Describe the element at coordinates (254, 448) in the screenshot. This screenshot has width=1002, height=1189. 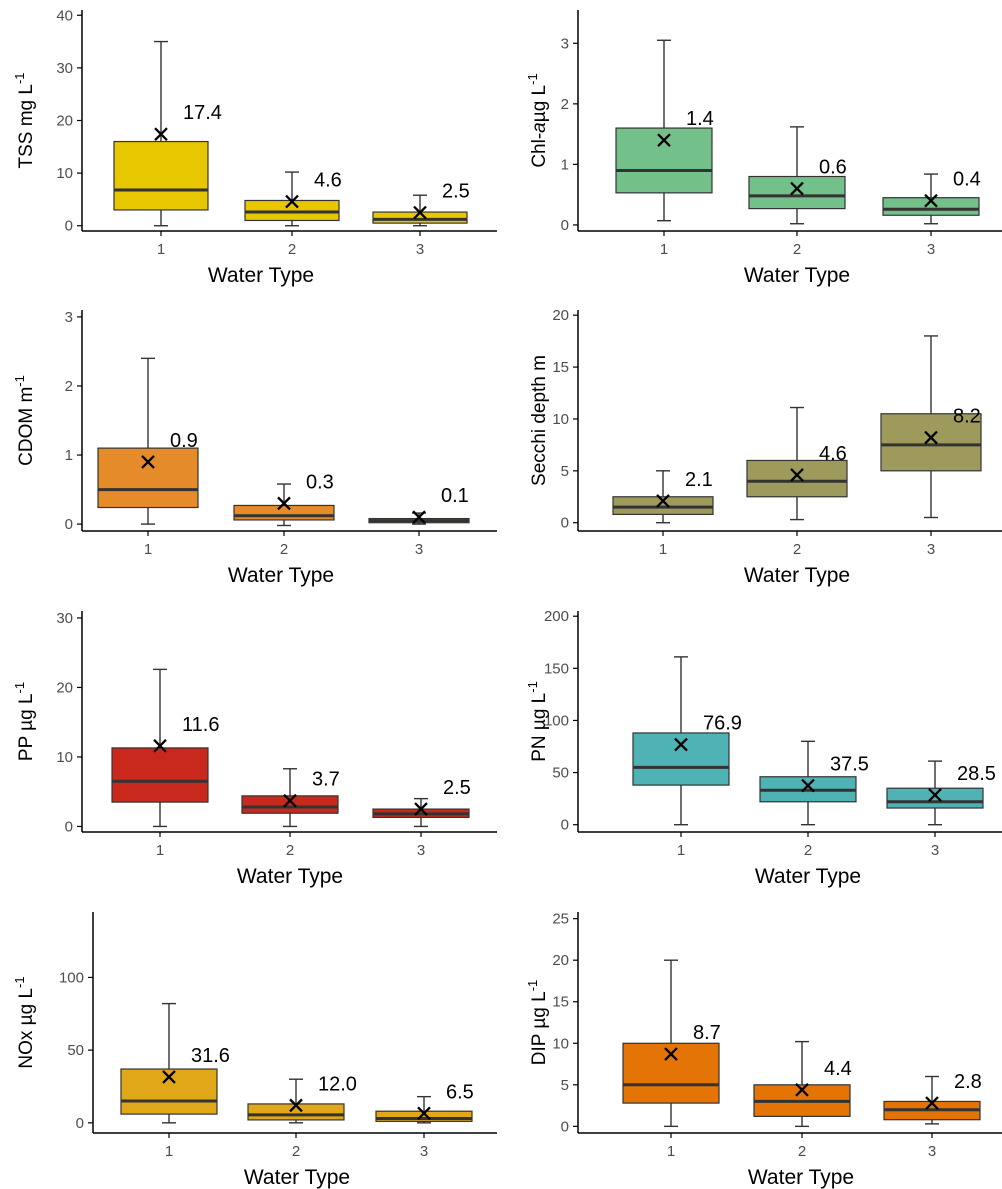
I see `panel-3: 0 1 2 3 1 2 3 Water Type CDOM m-1 0.9 0.3 0.1` at that location.